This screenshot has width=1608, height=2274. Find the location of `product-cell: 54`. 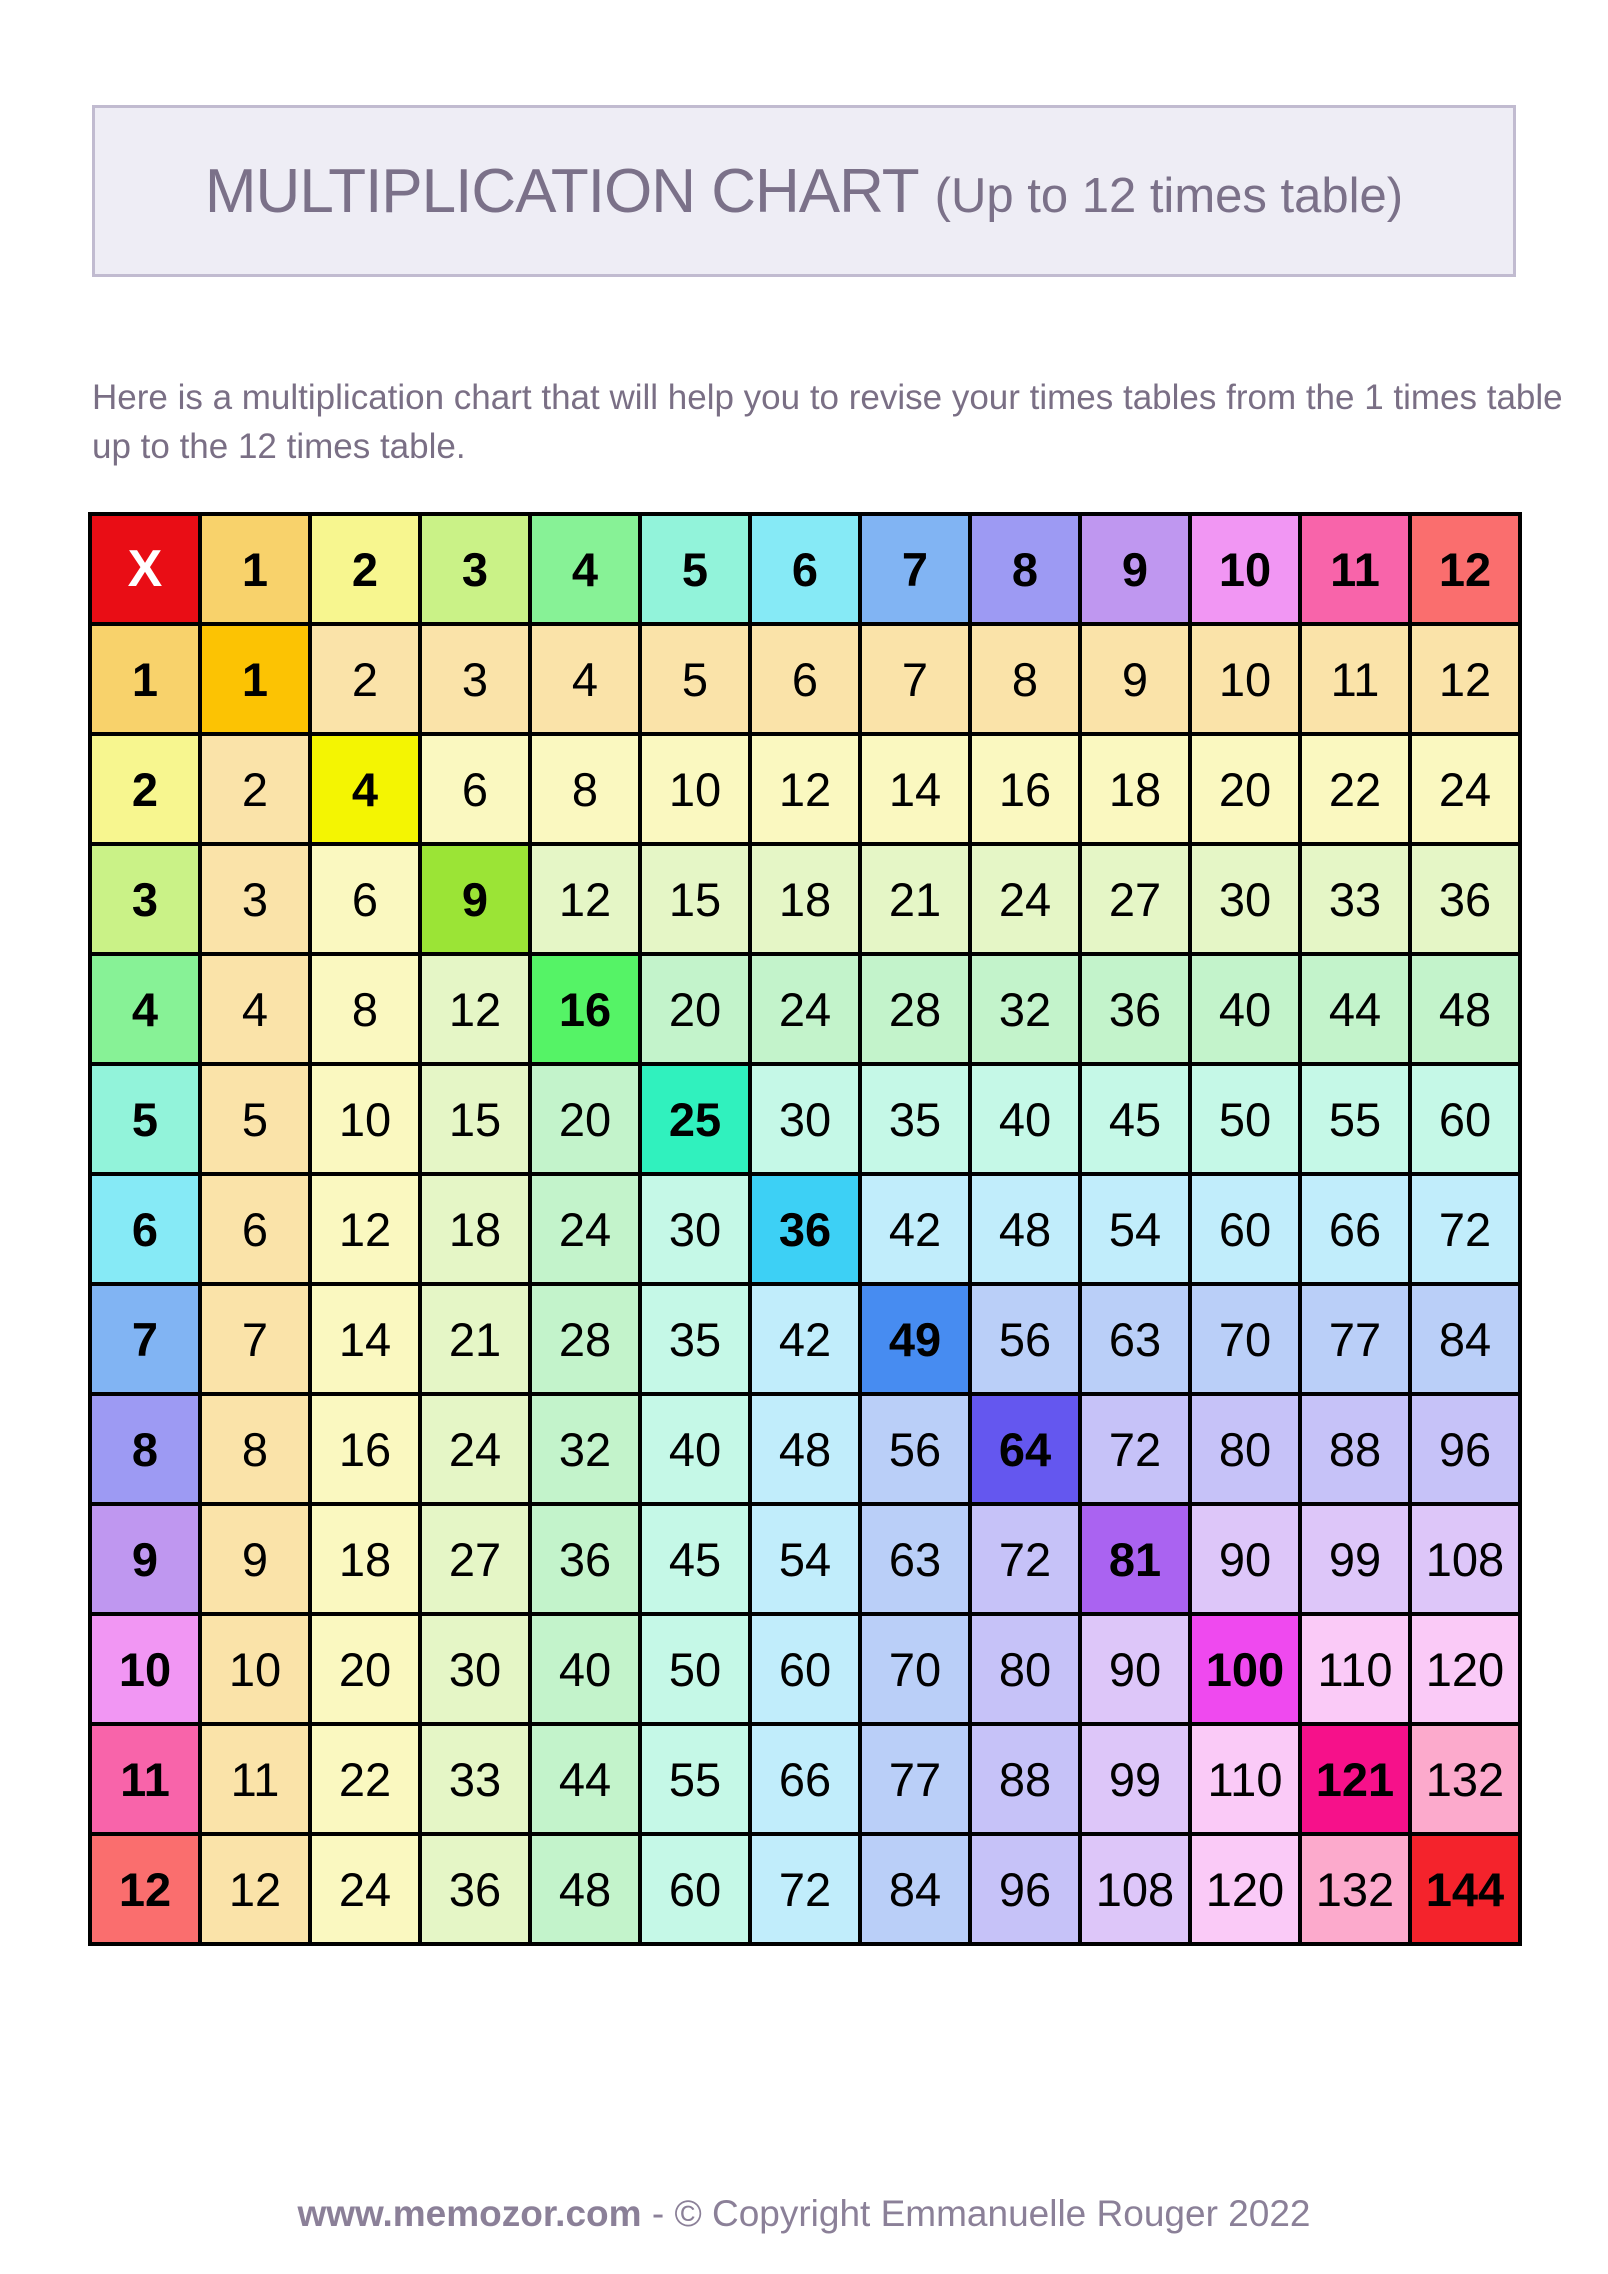

product-cell: 54 is located at coordinates (805, 1559).